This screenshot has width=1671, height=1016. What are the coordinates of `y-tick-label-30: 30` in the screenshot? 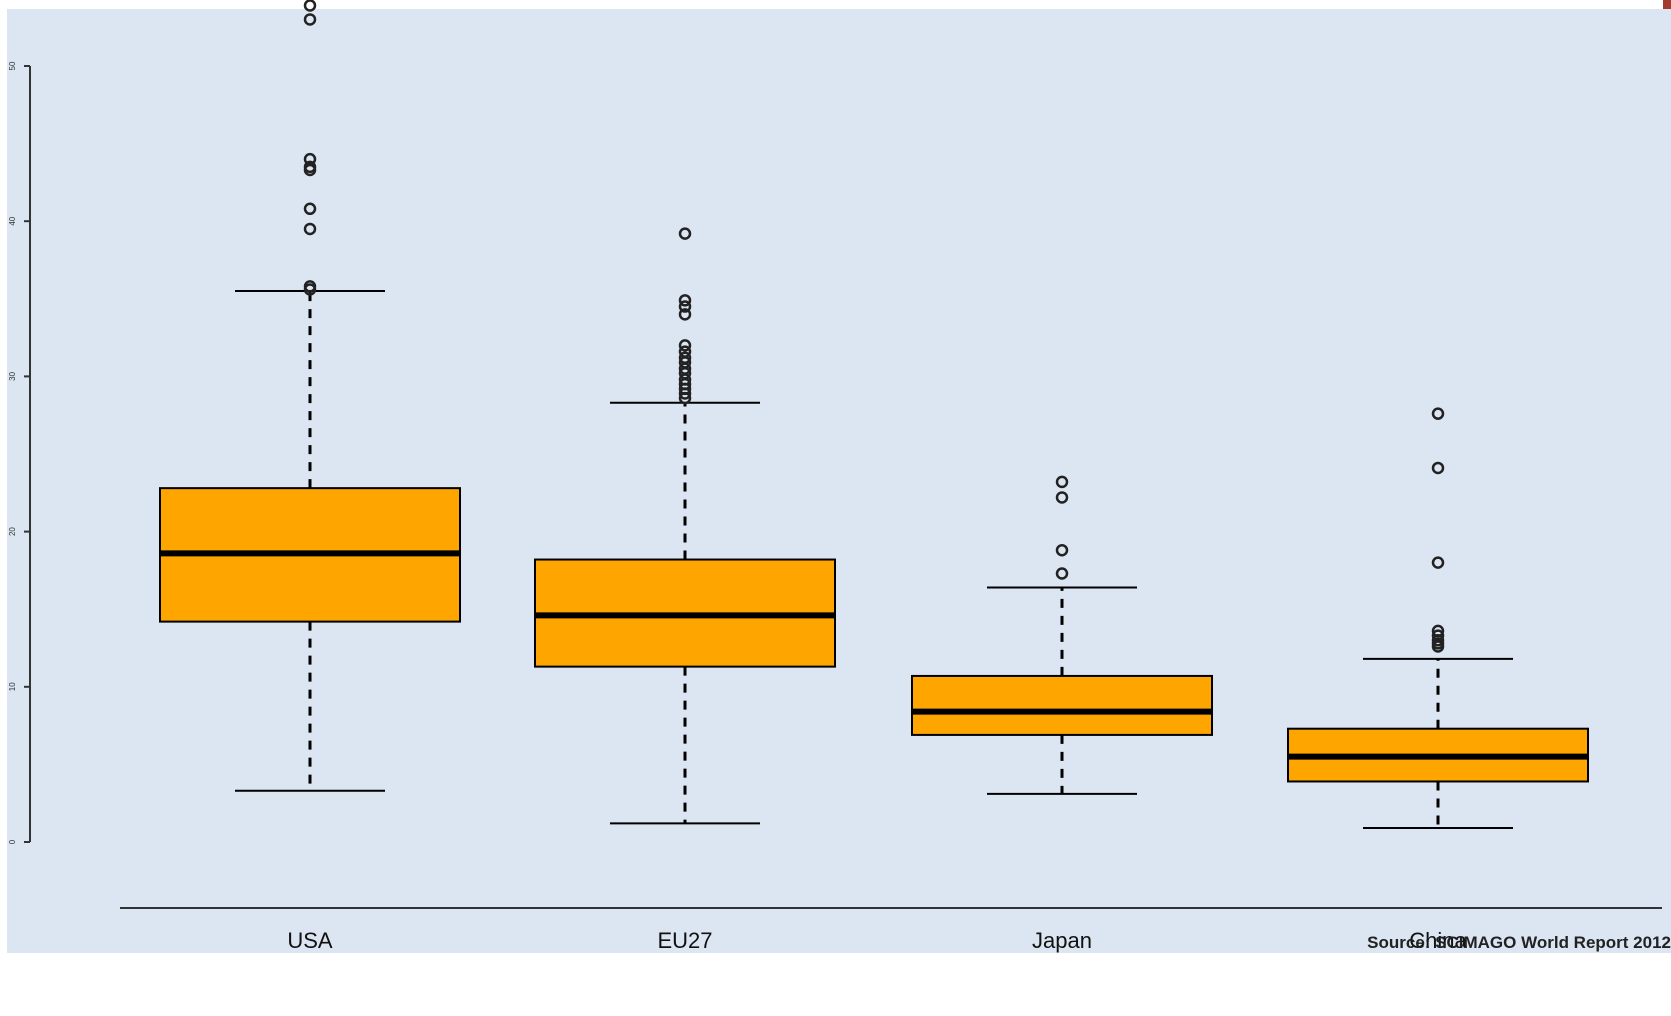 It's located at (12, 375).